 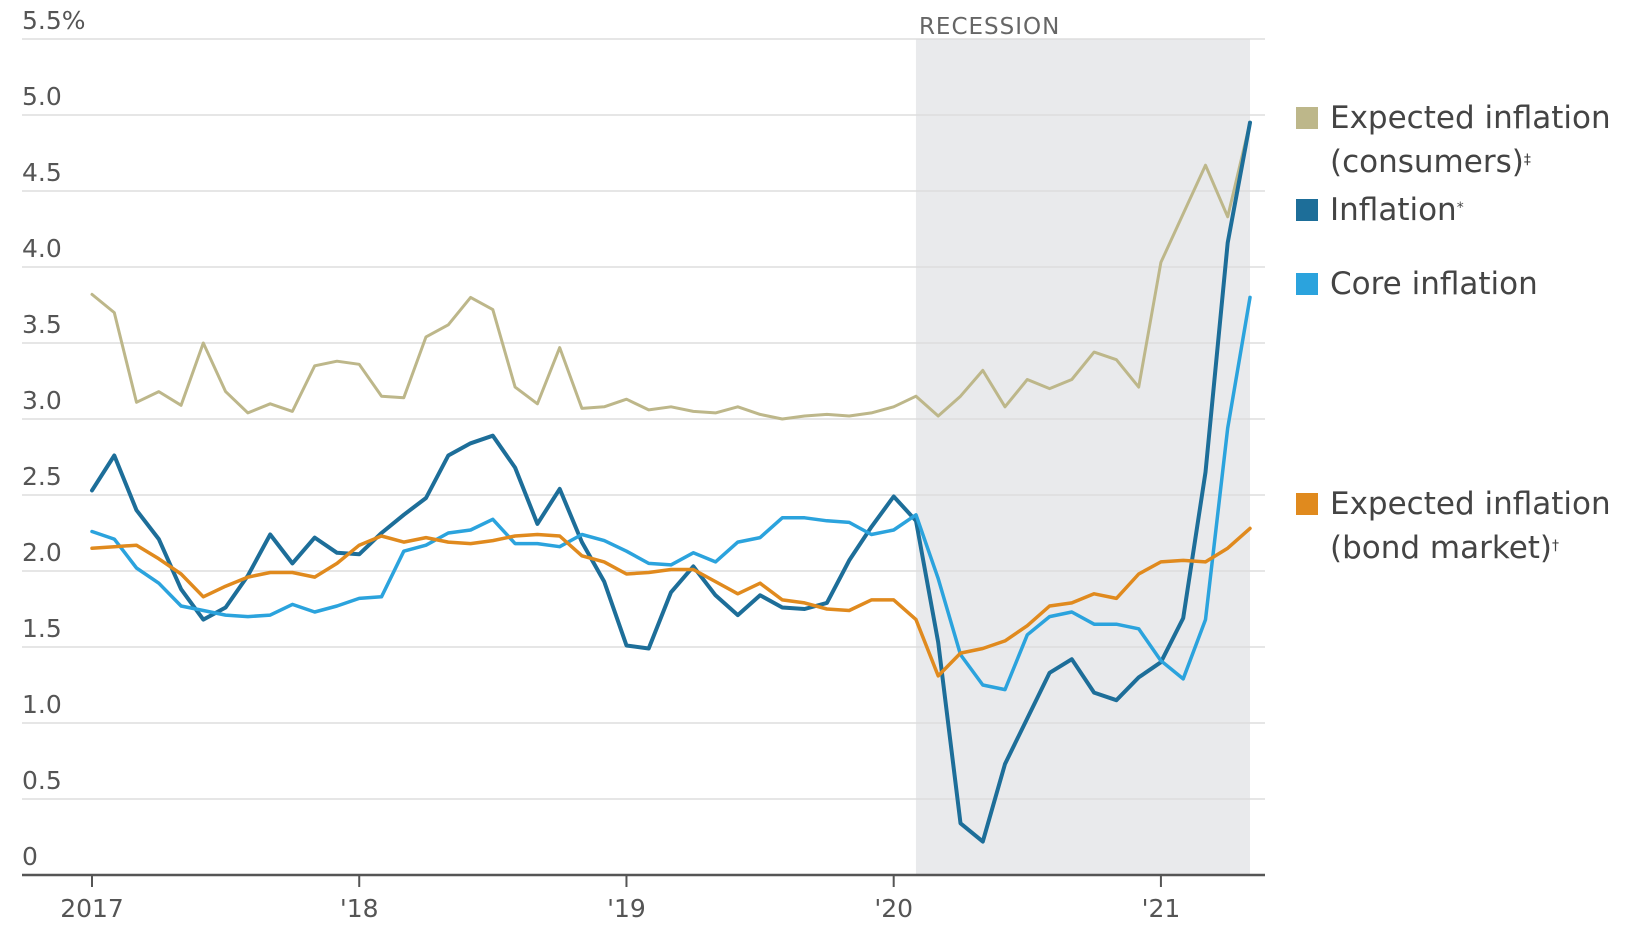 I want to click on y-tick-label: 4.5, so click(x=42, y=172).